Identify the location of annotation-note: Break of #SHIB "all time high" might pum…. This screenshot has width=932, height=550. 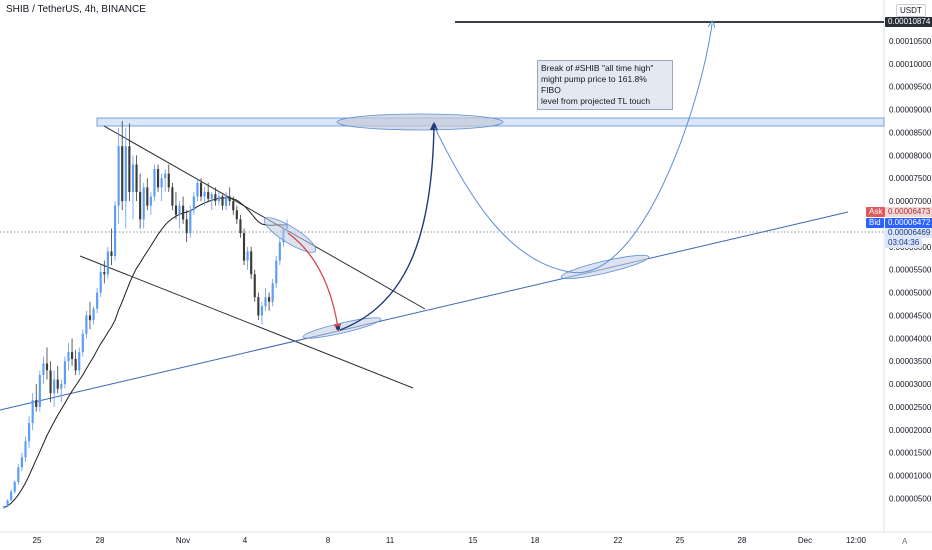
(605, 85).